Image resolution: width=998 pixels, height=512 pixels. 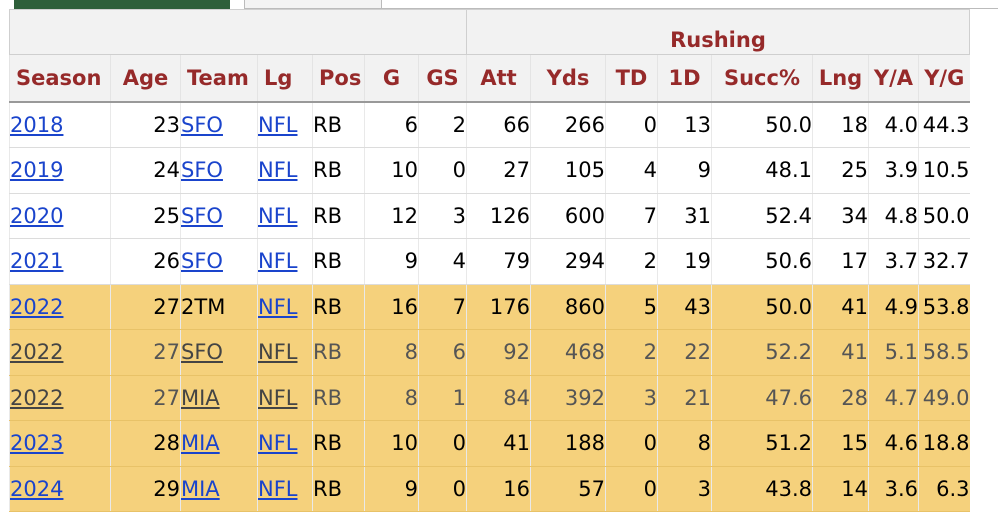 What do you see at coordinates (762, 125) in the screenshot?
I see `cell-succ: 50.0` at bounding box center [762, 125].